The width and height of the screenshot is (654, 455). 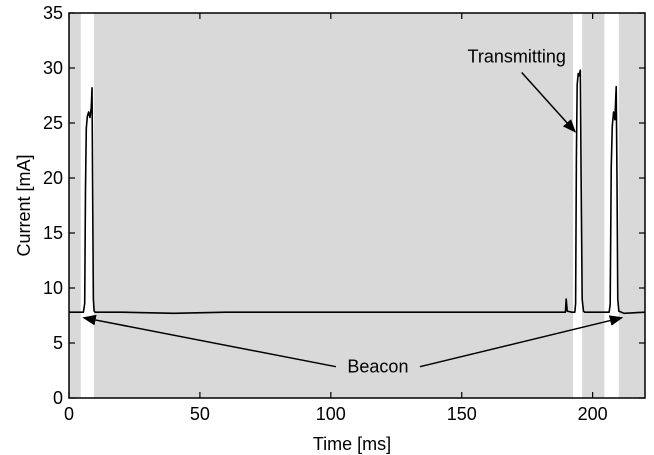 What do you see at coordinates (53, 13) in the screenshot?
I see `y-tick-label: 35` at bounding box center [53, 13].